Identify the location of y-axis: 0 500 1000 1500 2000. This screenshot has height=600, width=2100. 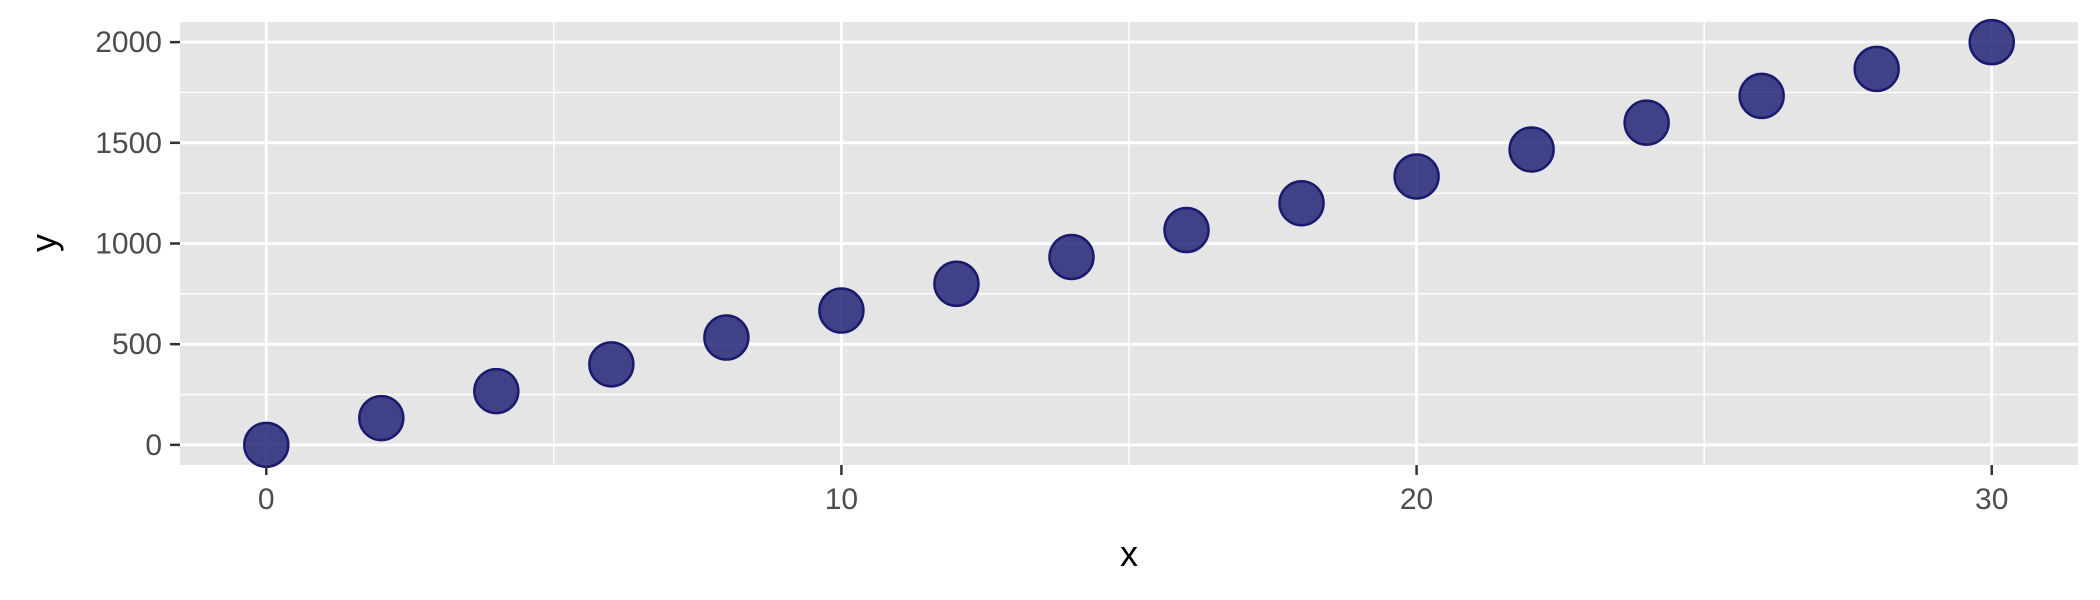
(137, 244).